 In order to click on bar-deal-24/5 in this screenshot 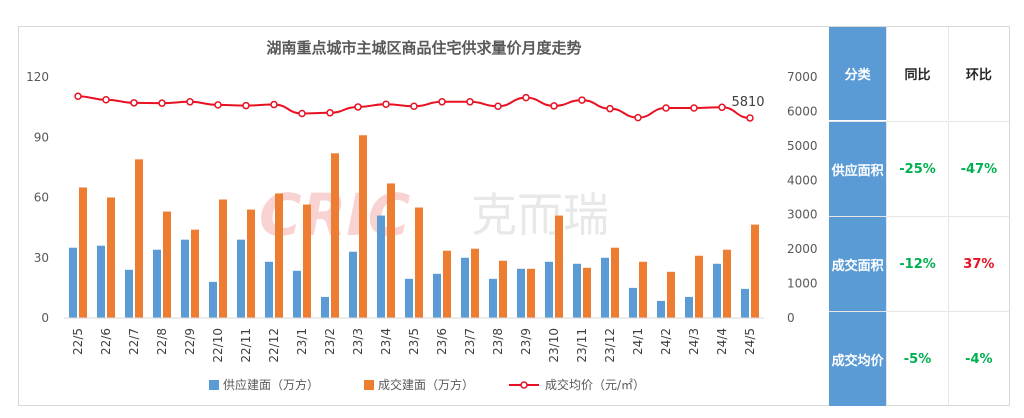, I will do `click(755, 271)`.